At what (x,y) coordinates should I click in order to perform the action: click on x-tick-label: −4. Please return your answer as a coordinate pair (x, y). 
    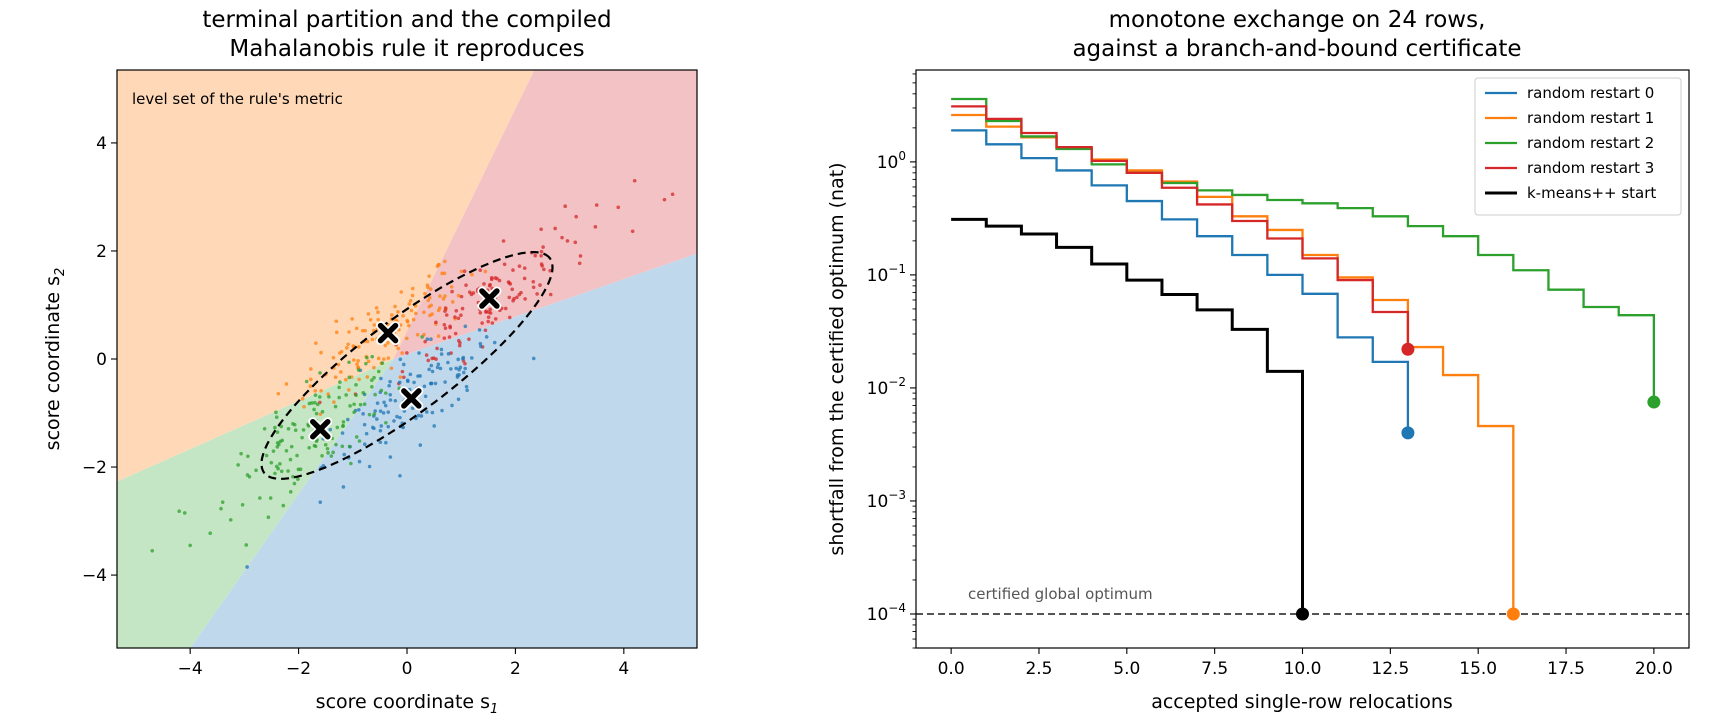
    Looking at the image, I should click on (190, 669).